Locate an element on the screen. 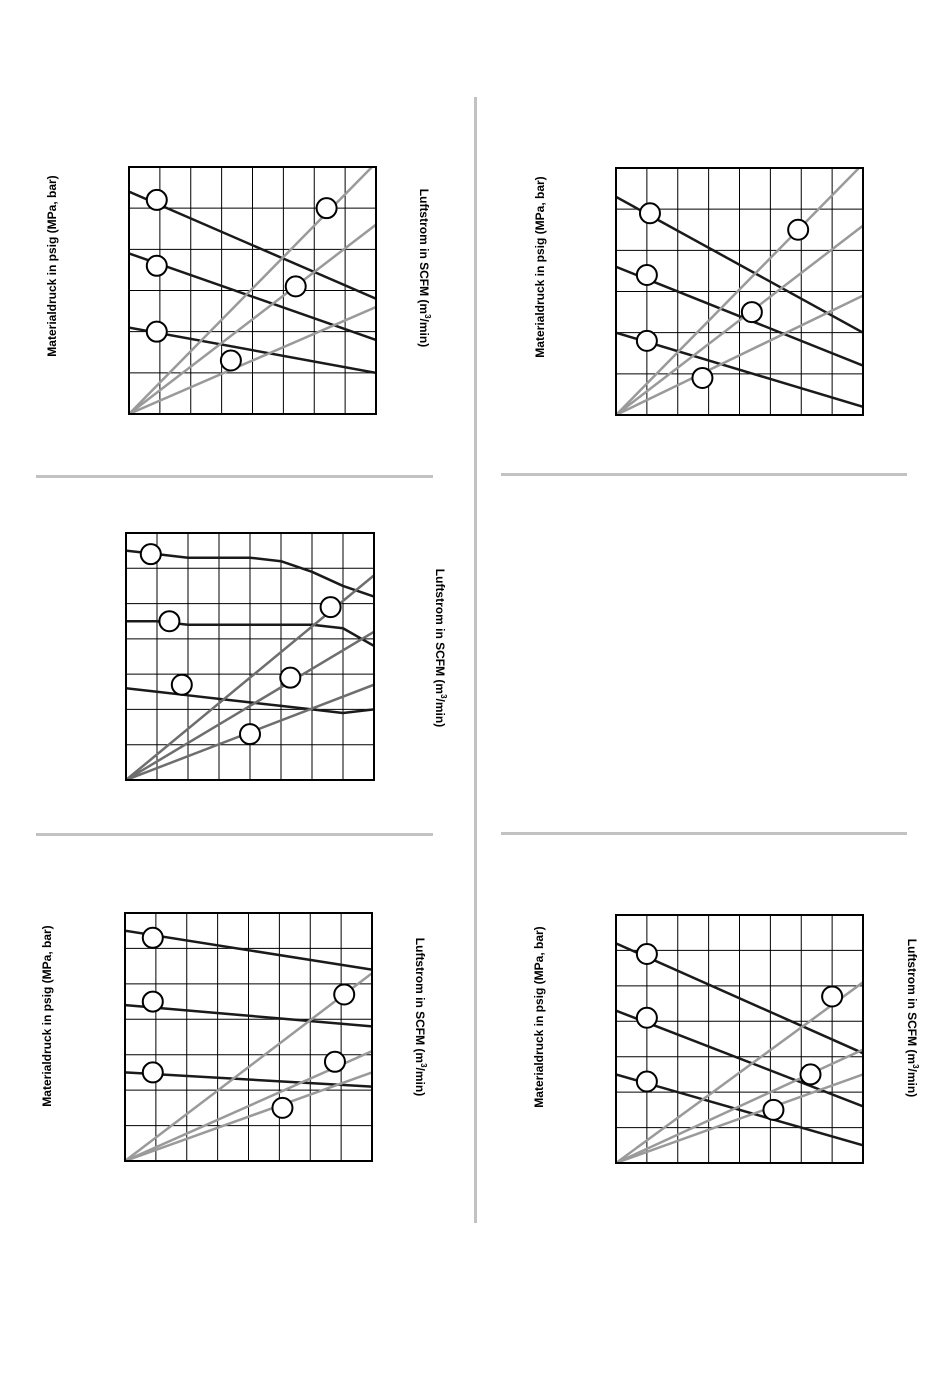 The image size is (950, 1379). series-group is located at coordinates (739, 1052).